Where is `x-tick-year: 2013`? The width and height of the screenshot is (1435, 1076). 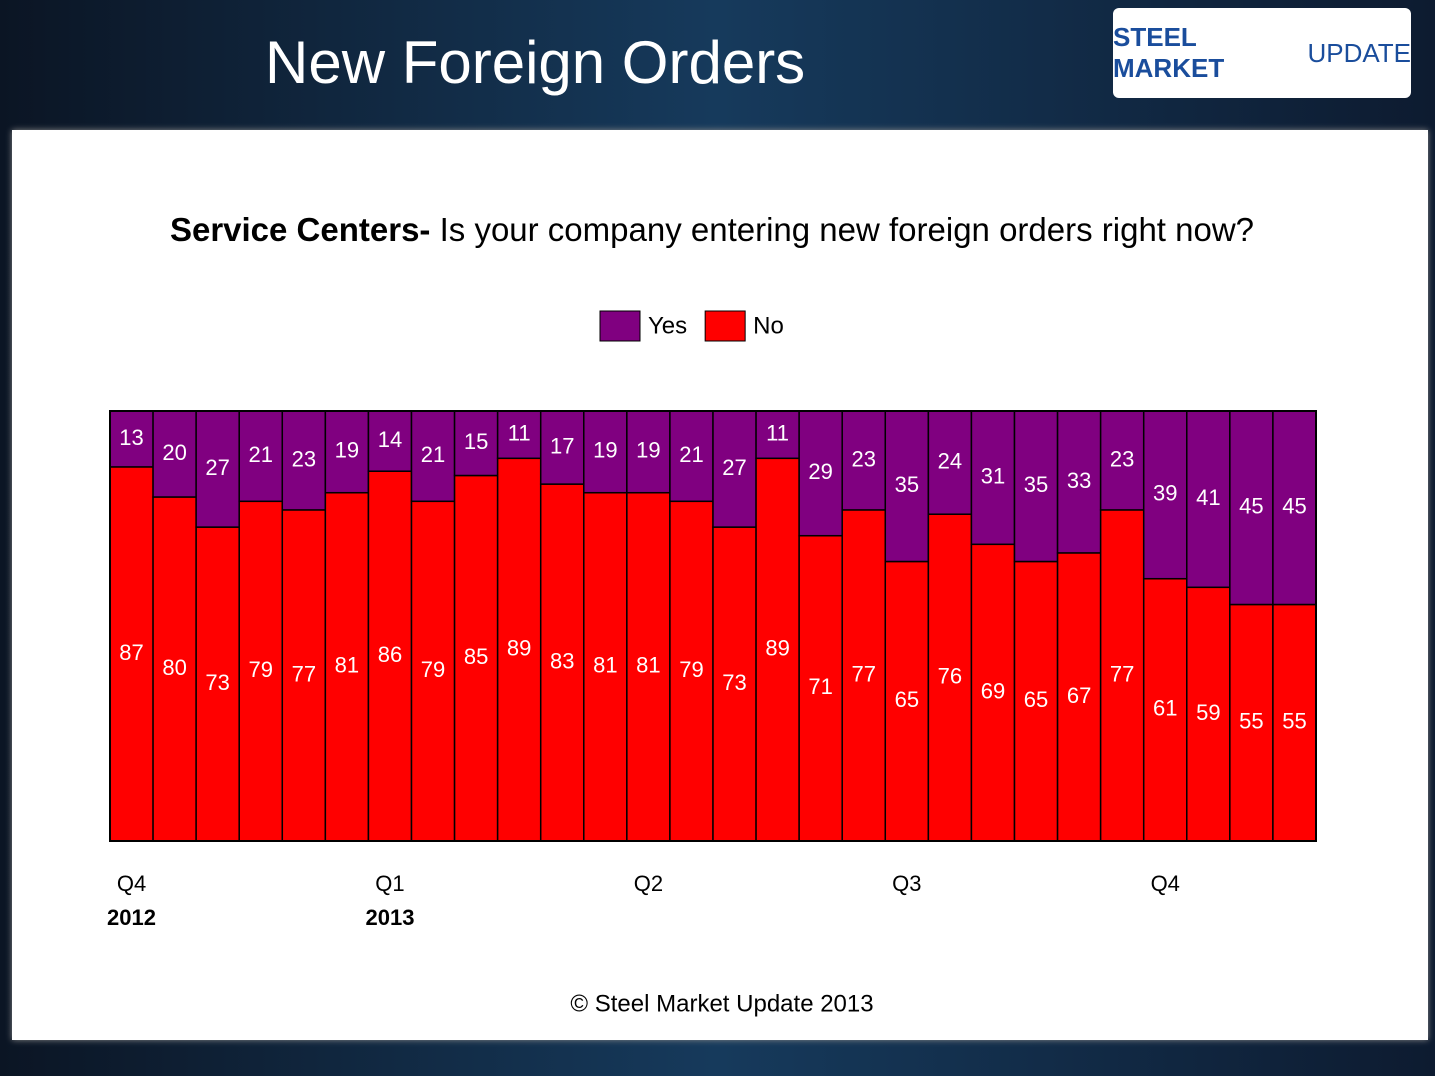
x-tick-year: 2013 is located at coordinates (389, 917).